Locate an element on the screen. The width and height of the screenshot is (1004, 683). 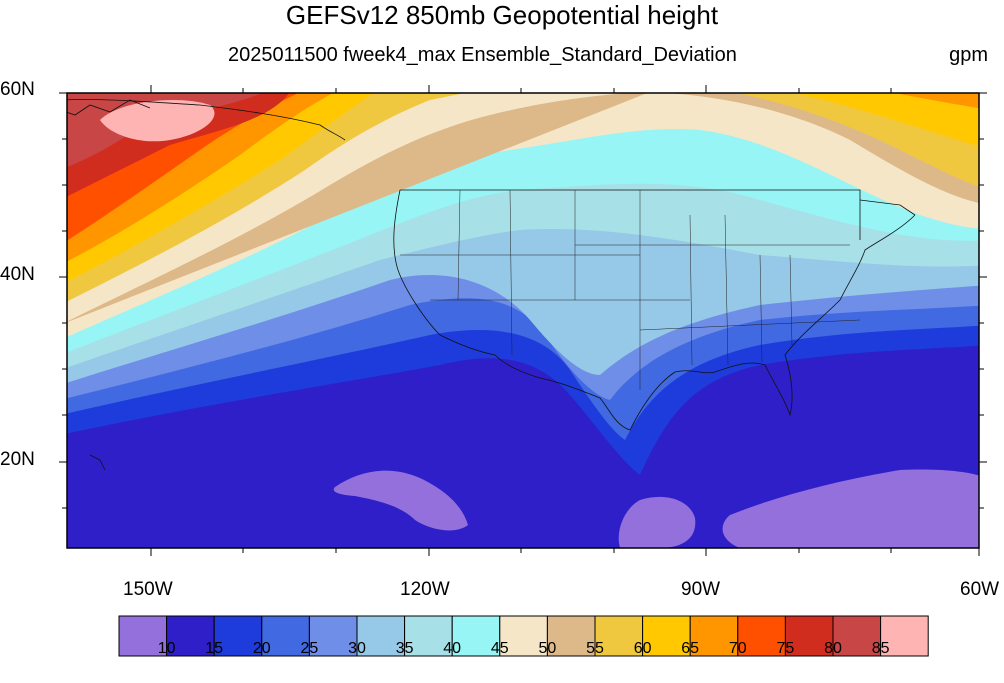
colorbar-label: 25 is located at coordinates (309, 648).